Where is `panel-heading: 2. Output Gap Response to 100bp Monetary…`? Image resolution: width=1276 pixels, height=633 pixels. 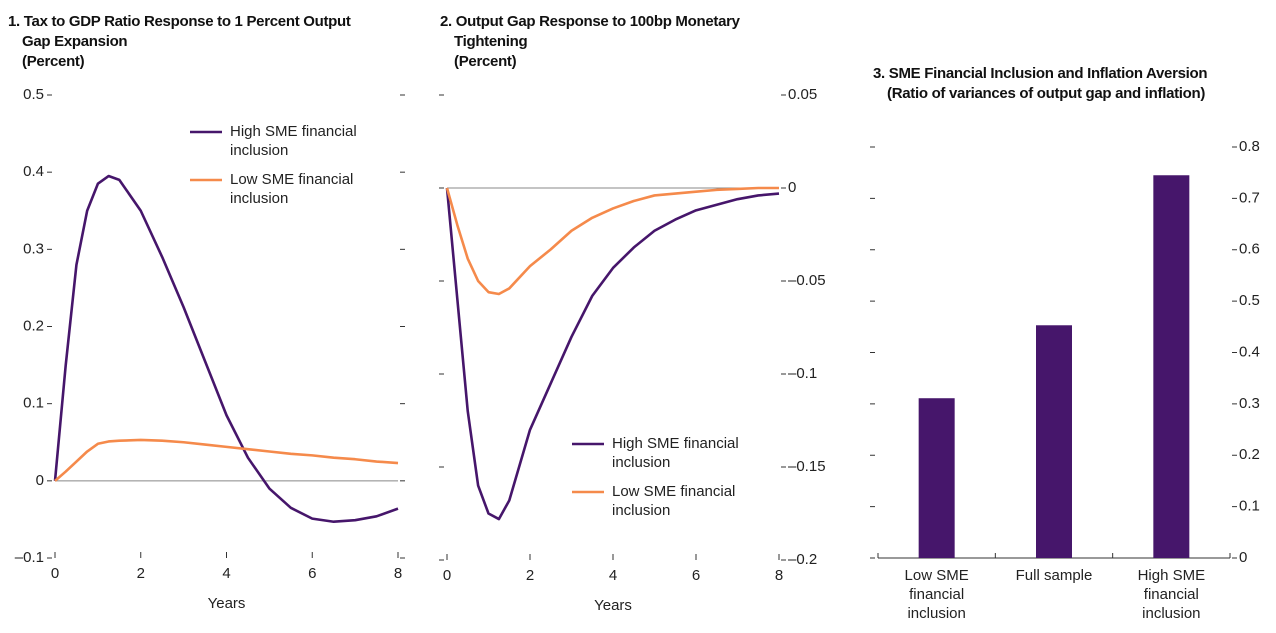 panel-heading: 2. Output Gap Response to 100bp Monetary… is located at coordinates (612, 42).